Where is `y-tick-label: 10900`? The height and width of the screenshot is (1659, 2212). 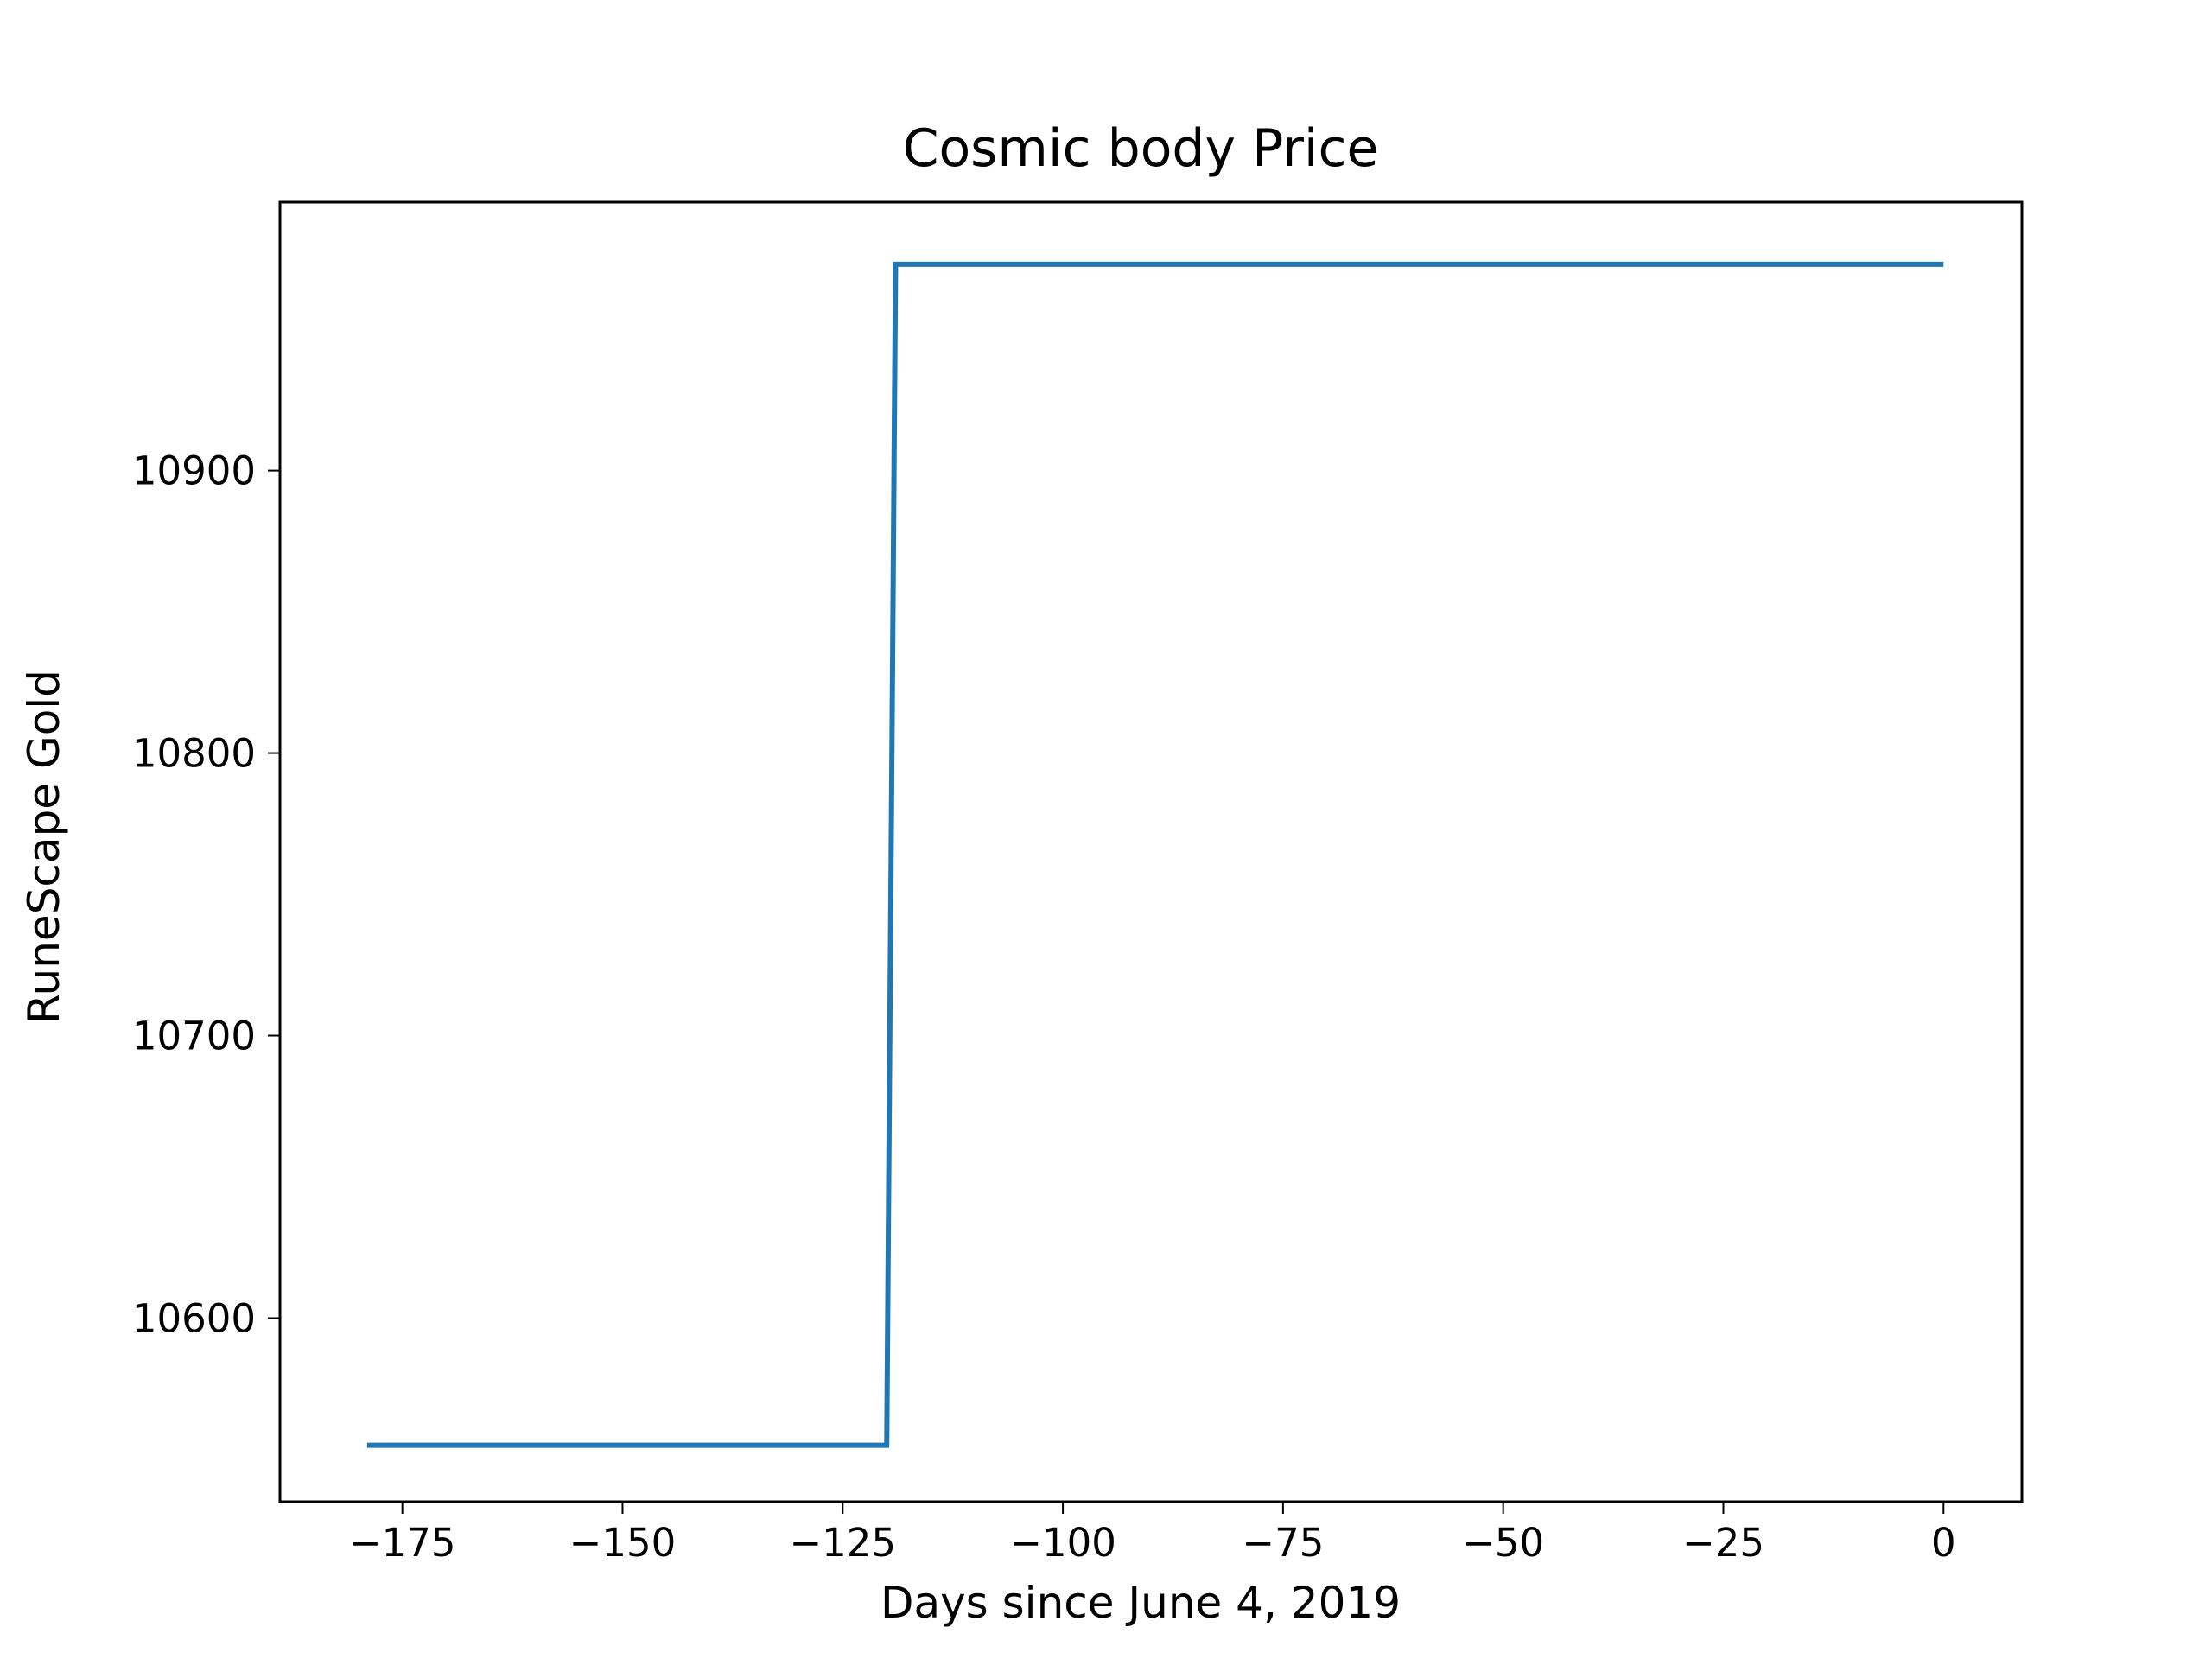 y-tick-label: 10900 is located at coordinates (194, 471).